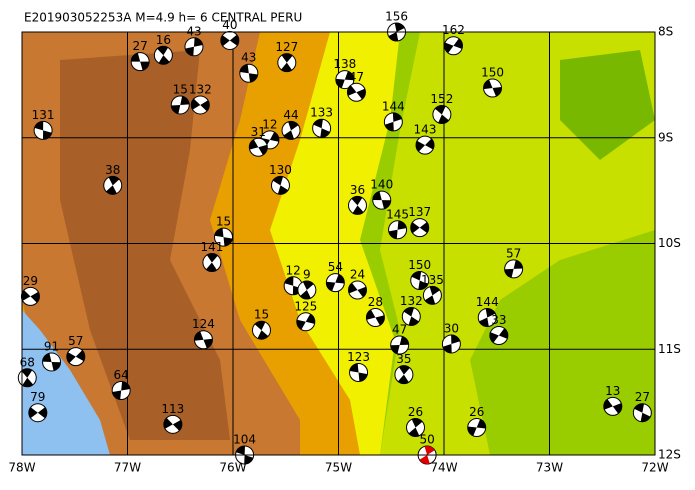 The image size is (695, 490). I want to click on depth-label: 143, so click(425, 130).